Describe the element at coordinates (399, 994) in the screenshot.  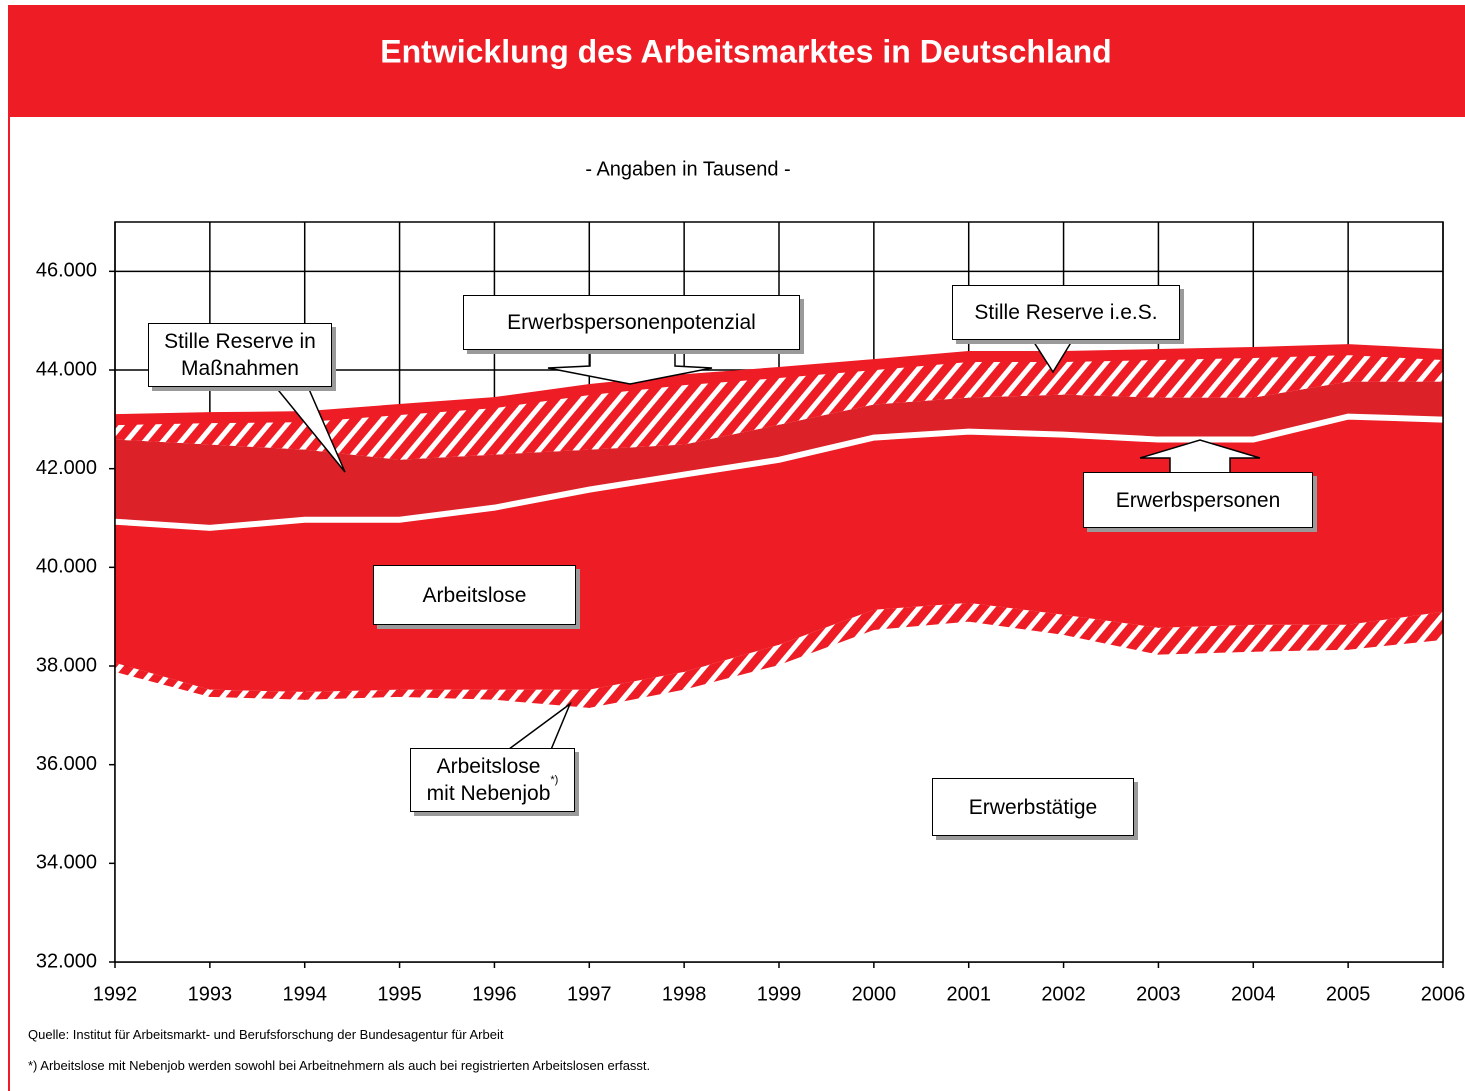
I see `x-tick-label: 1995` at that location.